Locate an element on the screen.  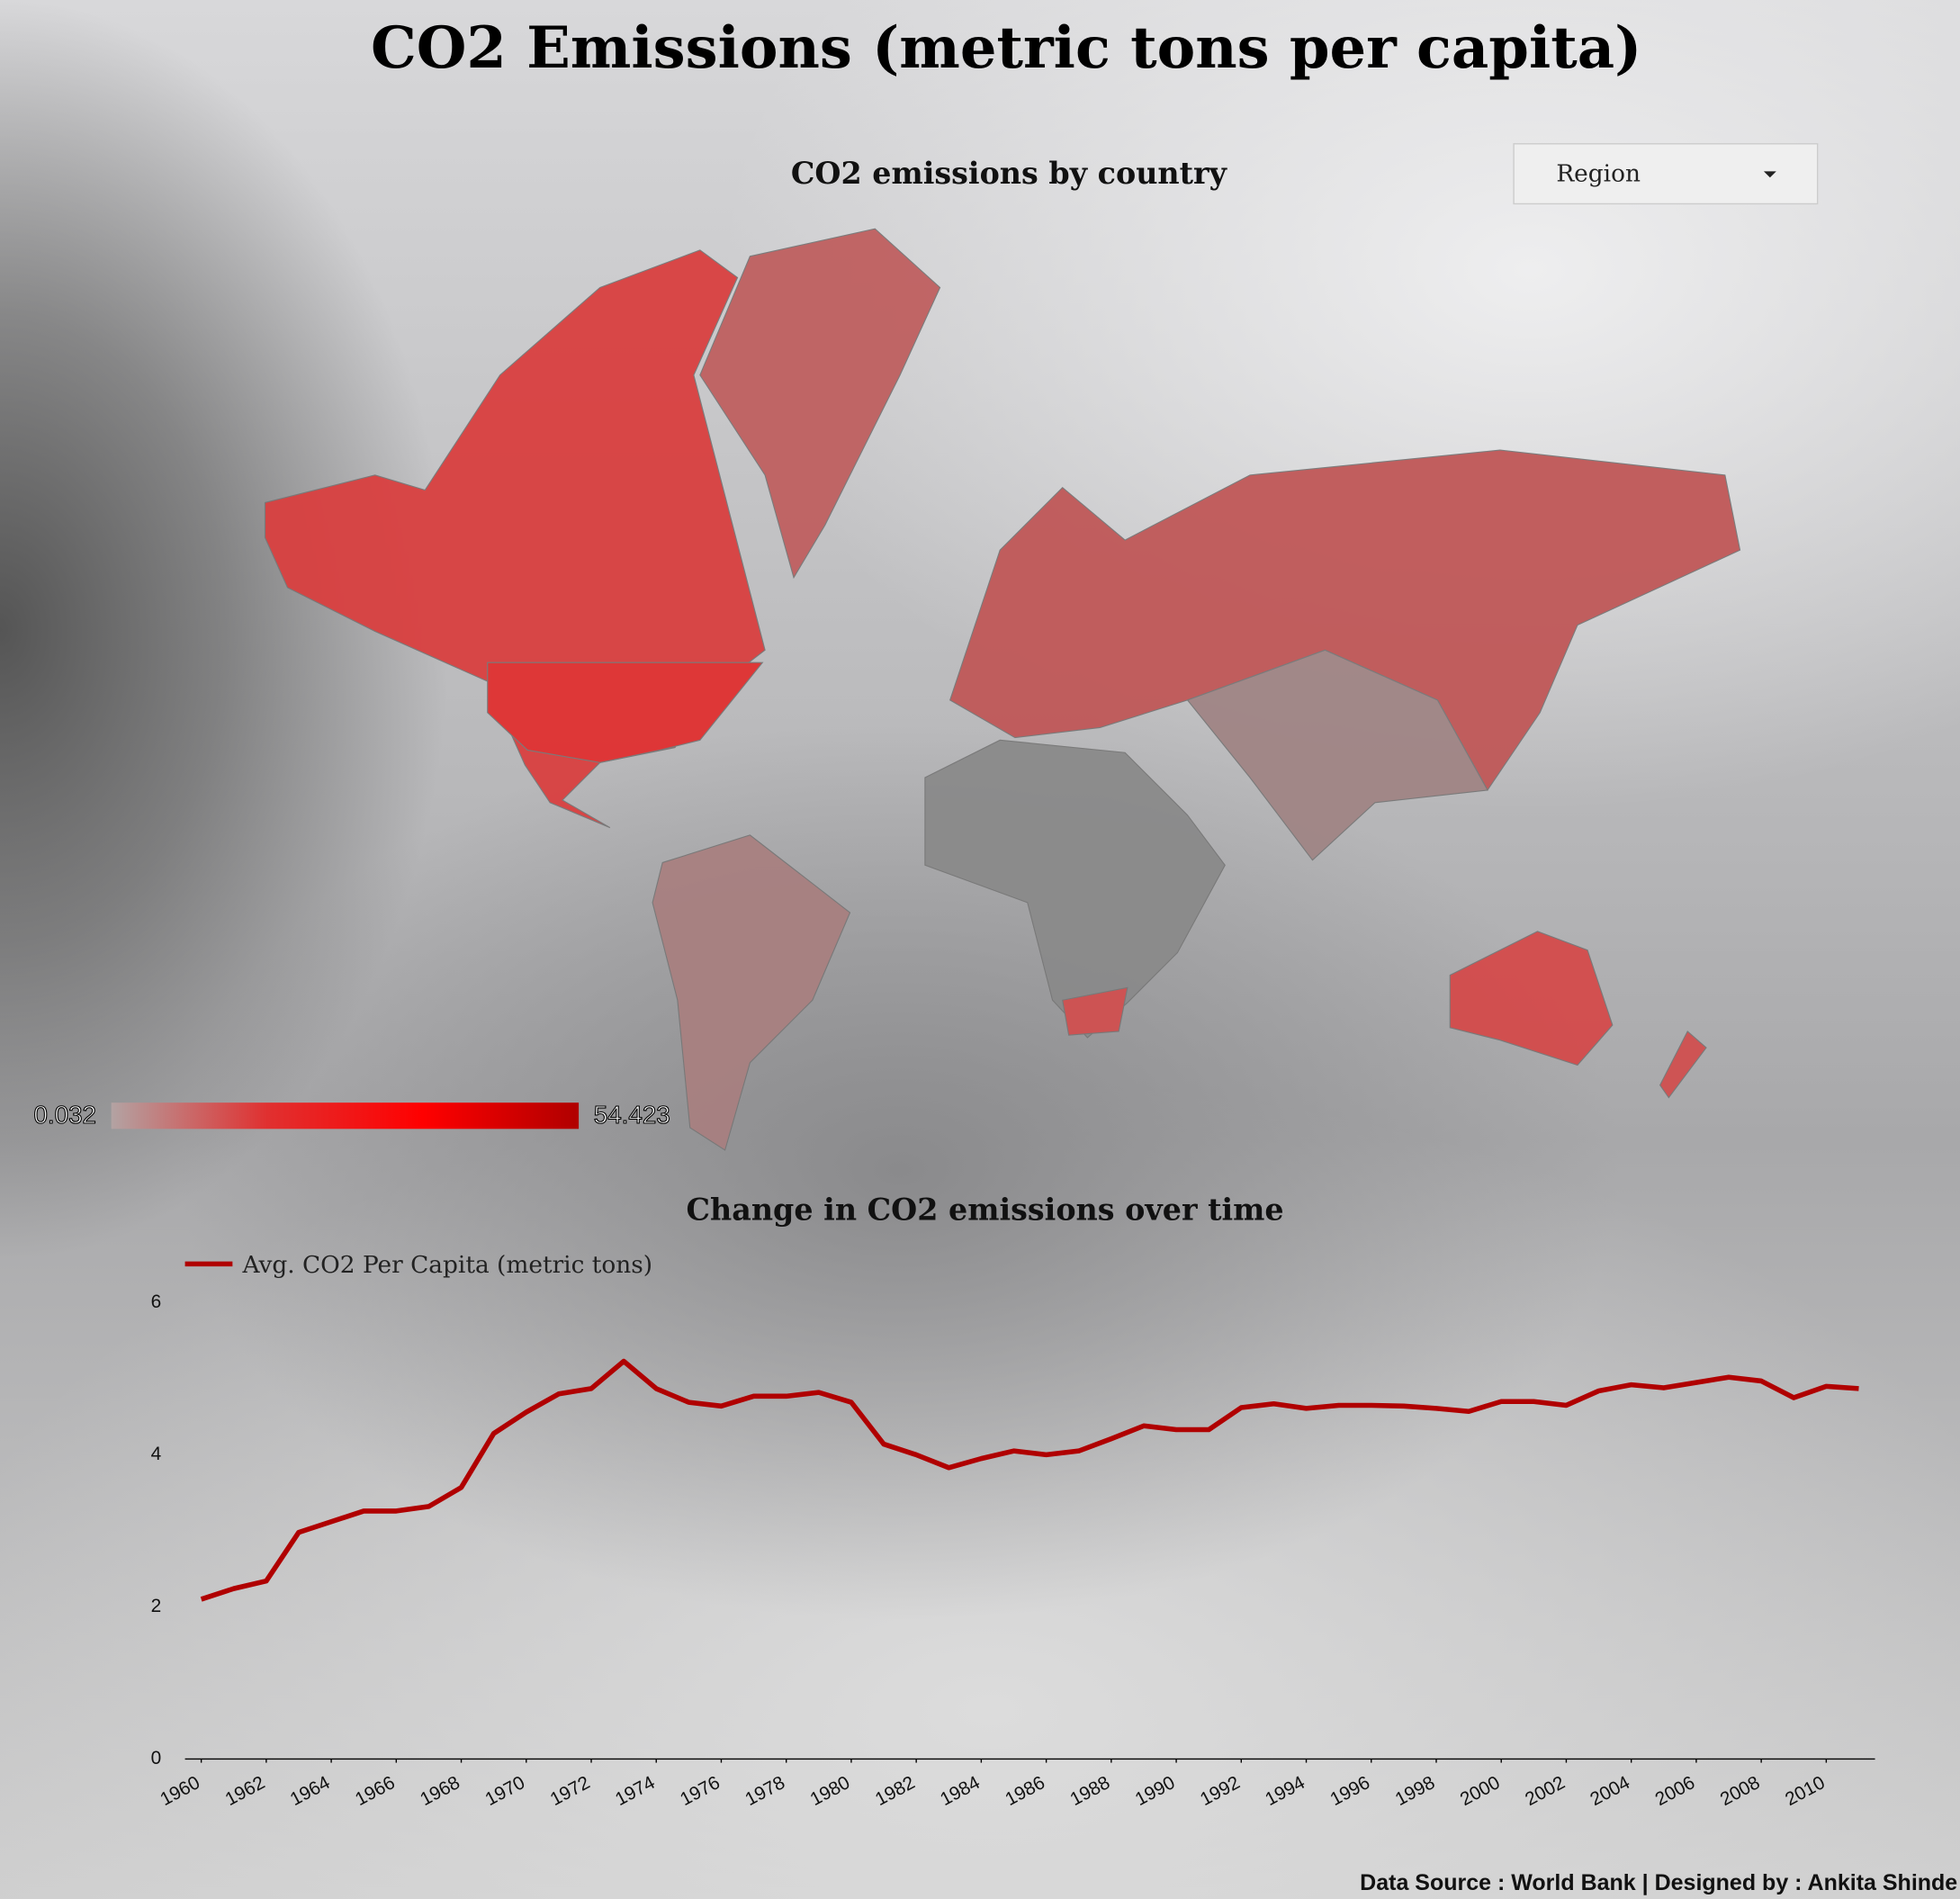
scale-min-label: 0.032 is located at coordinates (64, 1115).